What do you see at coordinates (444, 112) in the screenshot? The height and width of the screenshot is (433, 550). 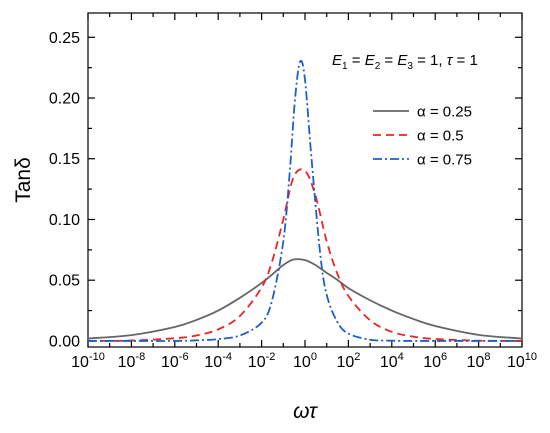 I see `legend-label: α = 0.25` at bounding box center [444, 112].